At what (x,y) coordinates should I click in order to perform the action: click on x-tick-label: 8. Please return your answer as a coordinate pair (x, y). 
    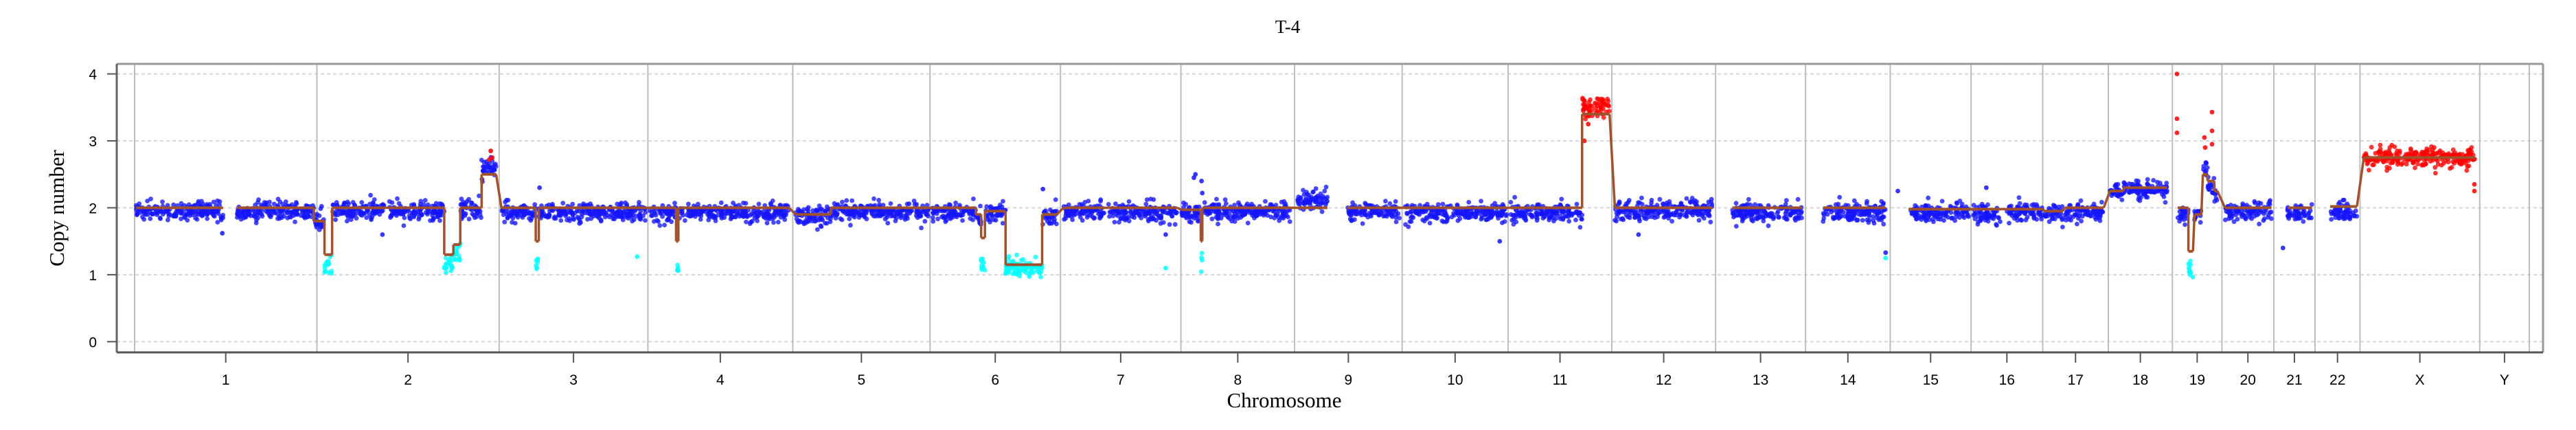
    Looking at the image, I should click on (1238, 380).